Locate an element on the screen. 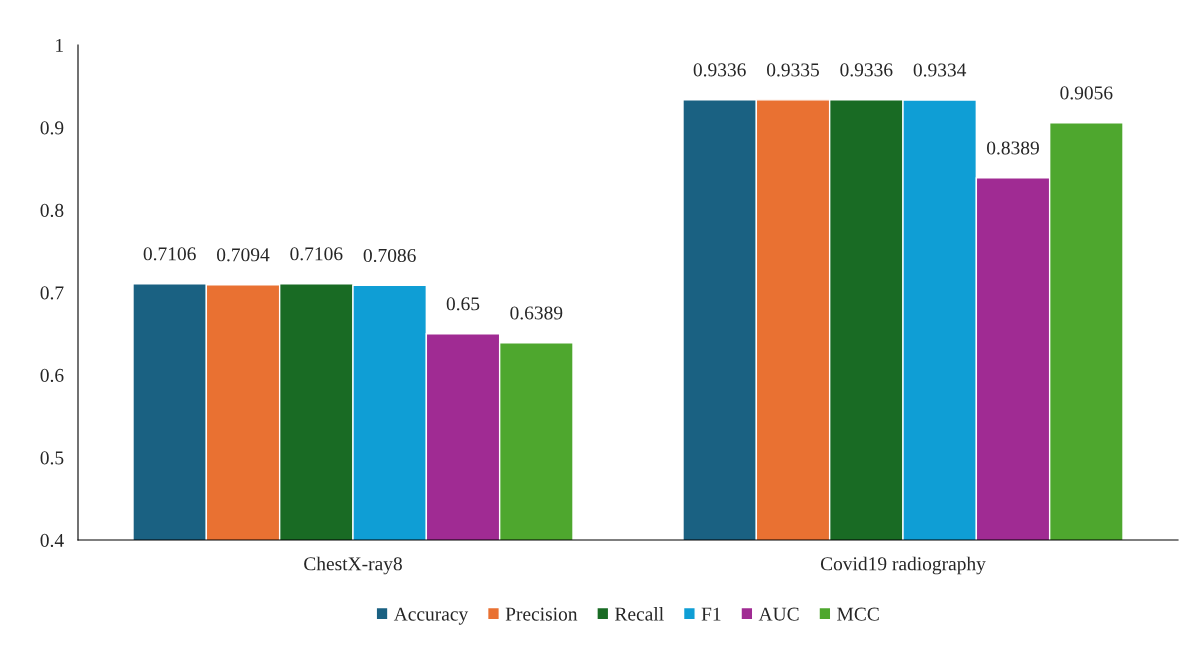 The image size is (1200, 648). data-label: 0.9056 is located at coordinates (1086, 93).